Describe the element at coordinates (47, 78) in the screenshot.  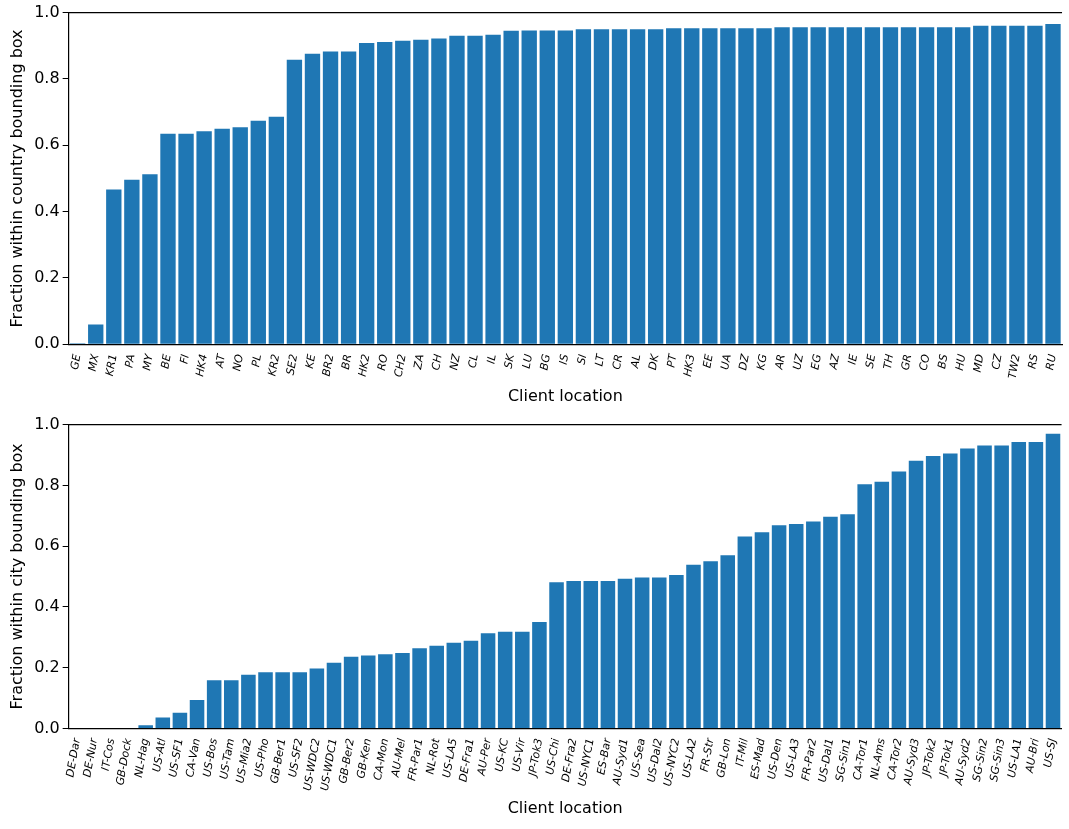
I see `y-tick-label: 0.8` at that location.